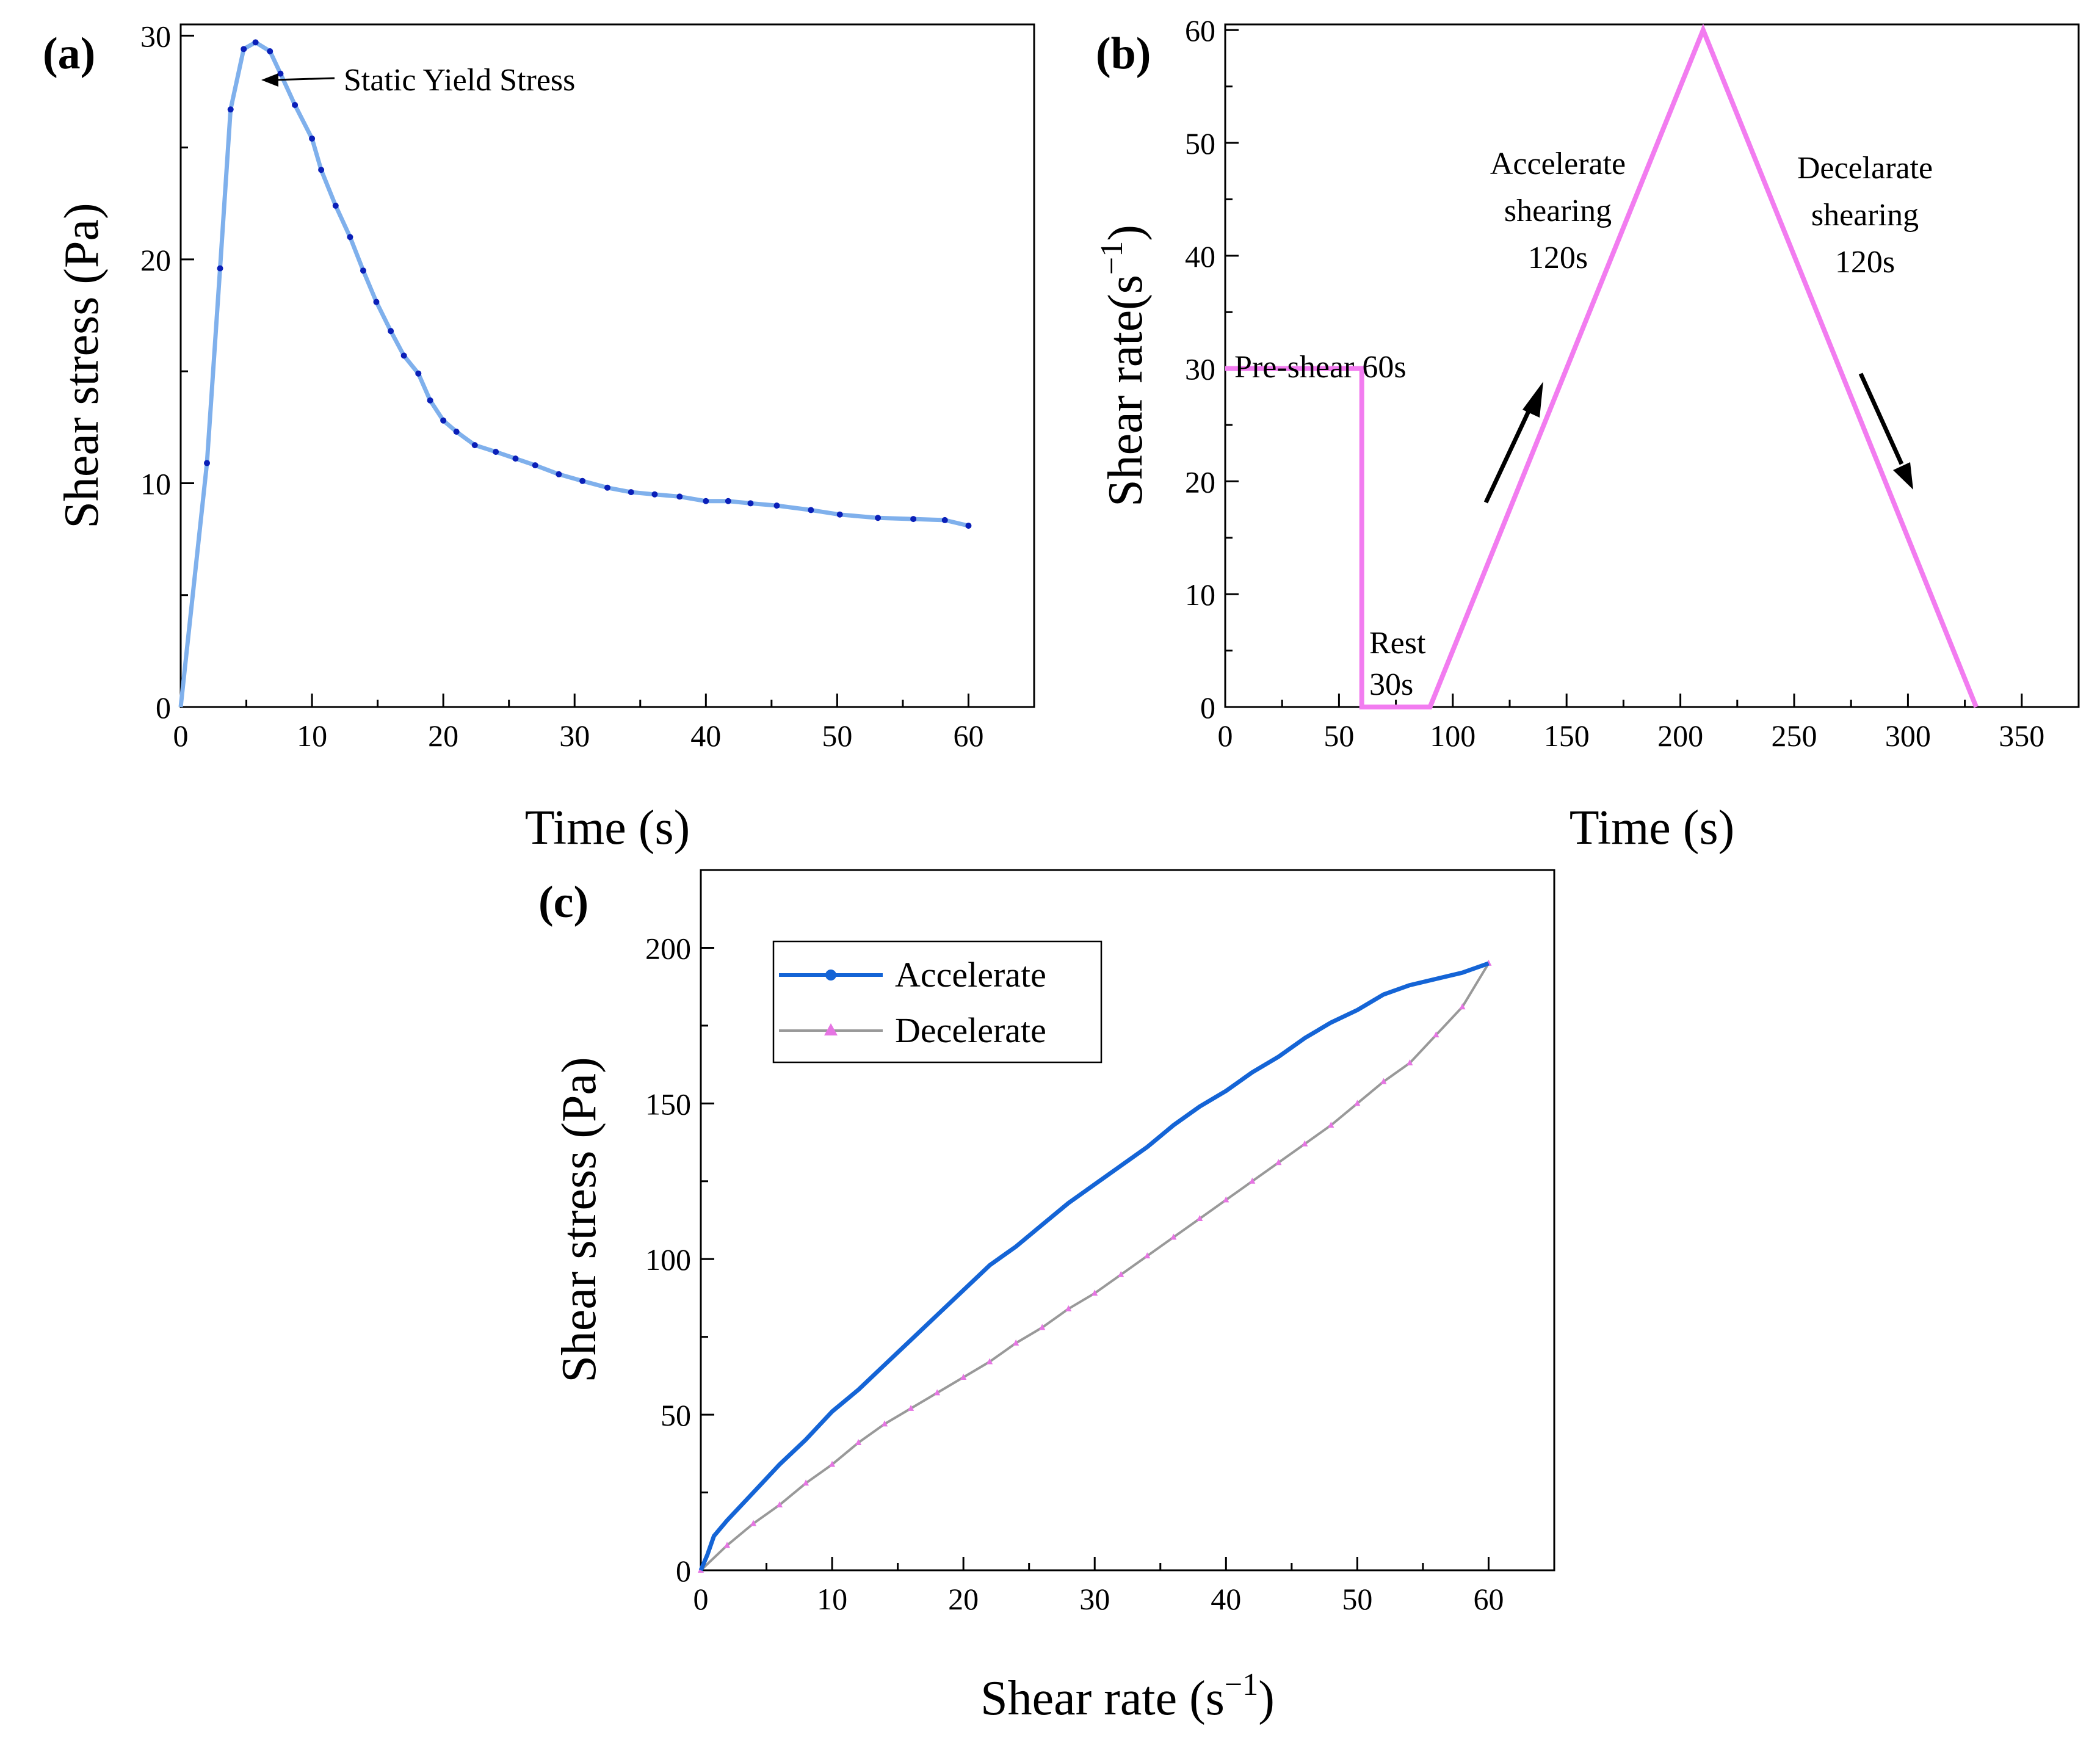  What do you see at coordinates (181, 736) in the screenshot?
I see `x-tick-label-a: 0` at bounding box center [181, 736].